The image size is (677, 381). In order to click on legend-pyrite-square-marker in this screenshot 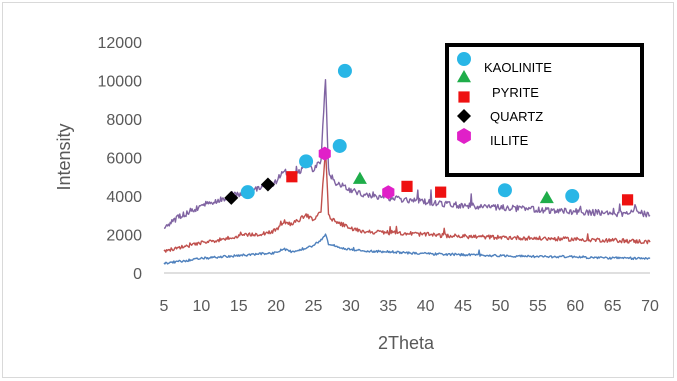, I will do `click(464, 97)`.